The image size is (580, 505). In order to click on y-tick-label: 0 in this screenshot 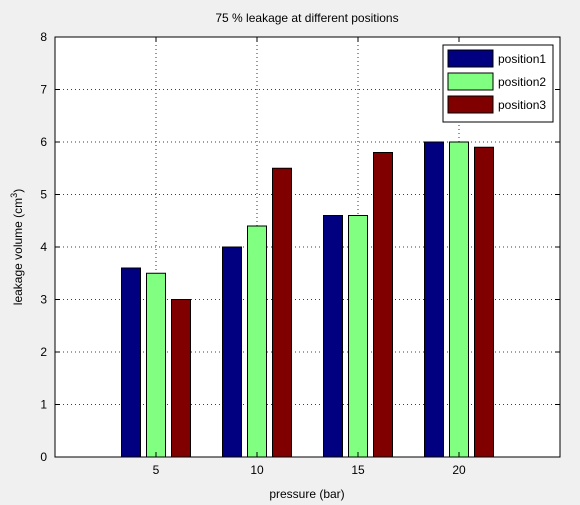, I will do `click(43, 457)`.